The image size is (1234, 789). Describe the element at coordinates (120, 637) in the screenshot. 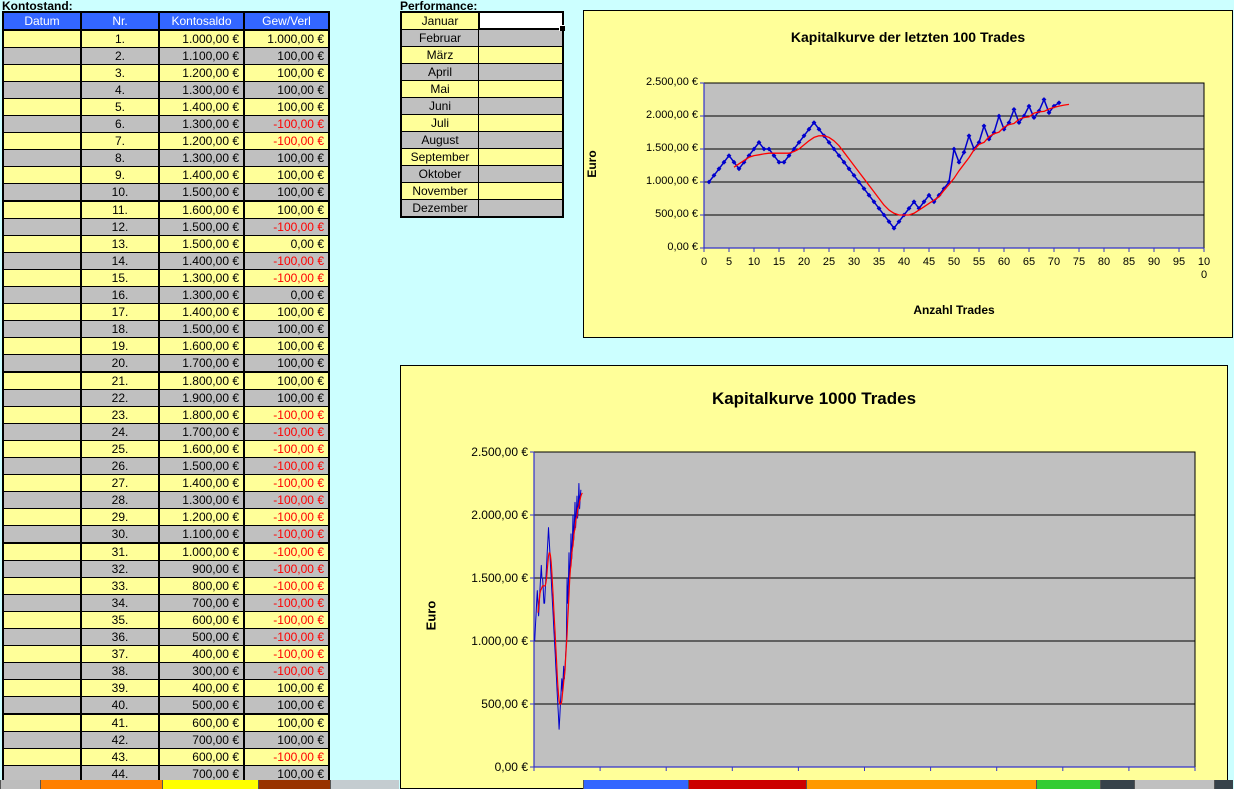

I see `cell-nr: 36.` at that location.